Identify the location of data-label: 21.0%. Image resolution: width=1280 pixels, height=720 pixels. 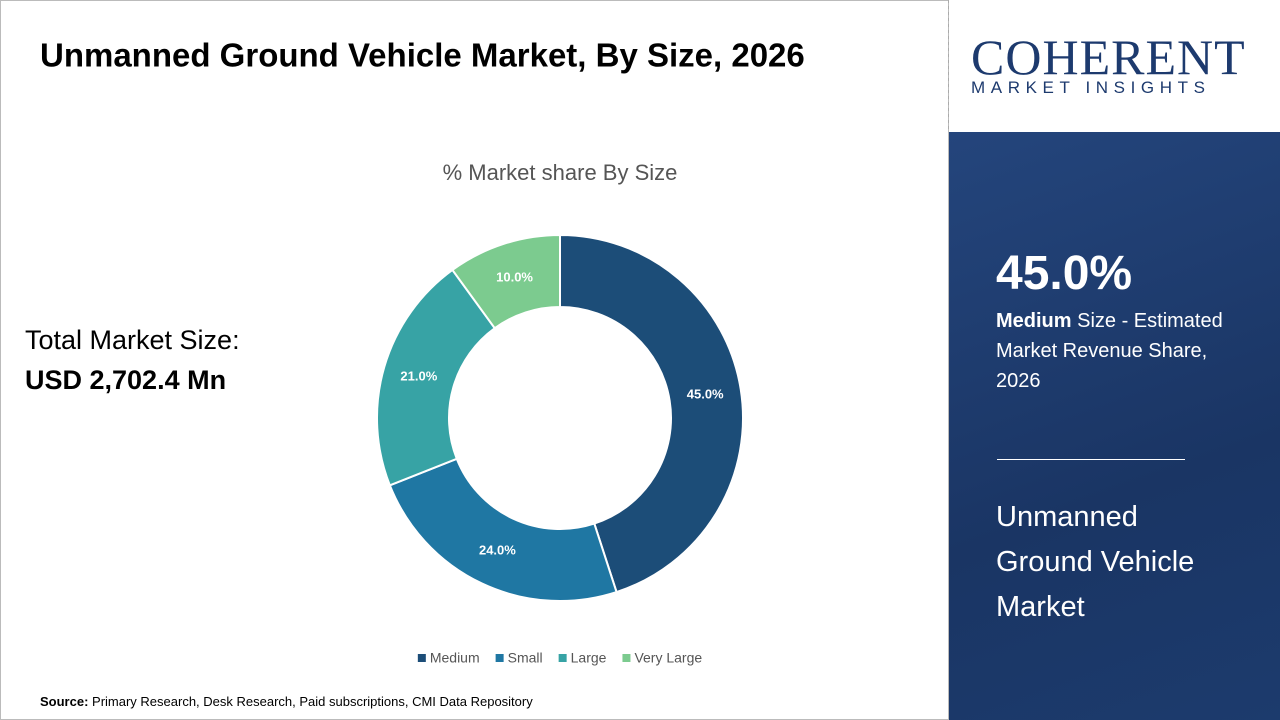
(418, 375).